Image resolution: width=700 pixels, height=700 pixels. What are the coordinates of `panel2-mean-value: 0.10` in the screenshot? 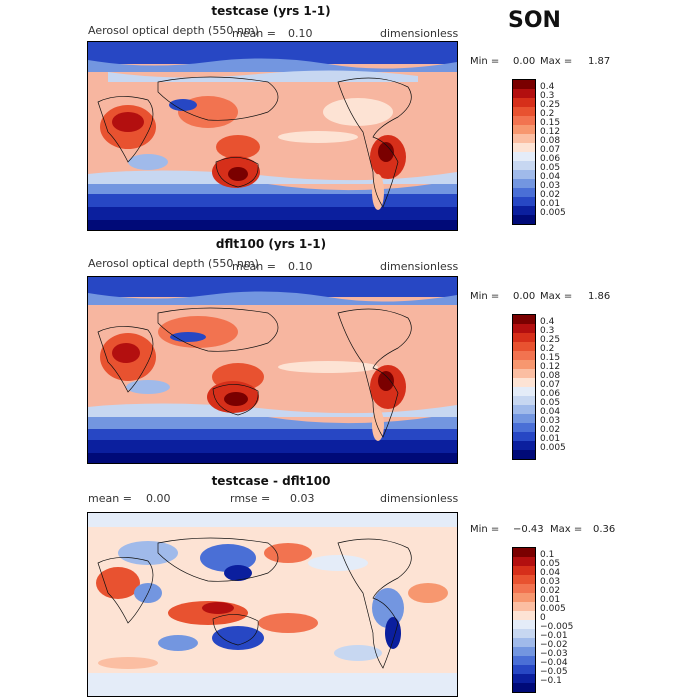 It's located at (300, 266).